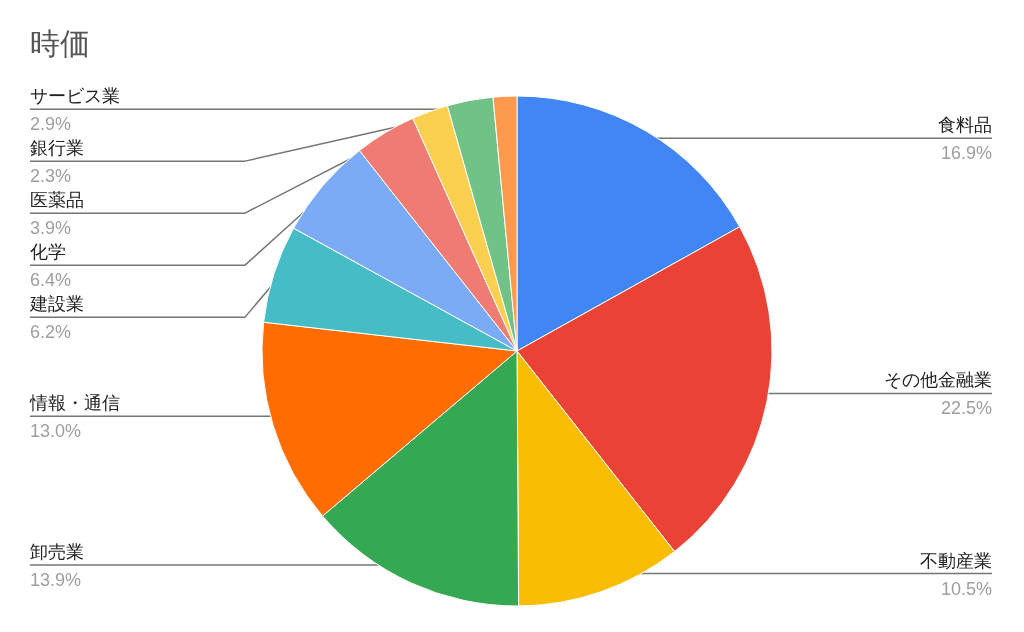 The width and height of the screenshot is (1024, 632). I want to click on data-label: 22.5%, so click(966, 408).